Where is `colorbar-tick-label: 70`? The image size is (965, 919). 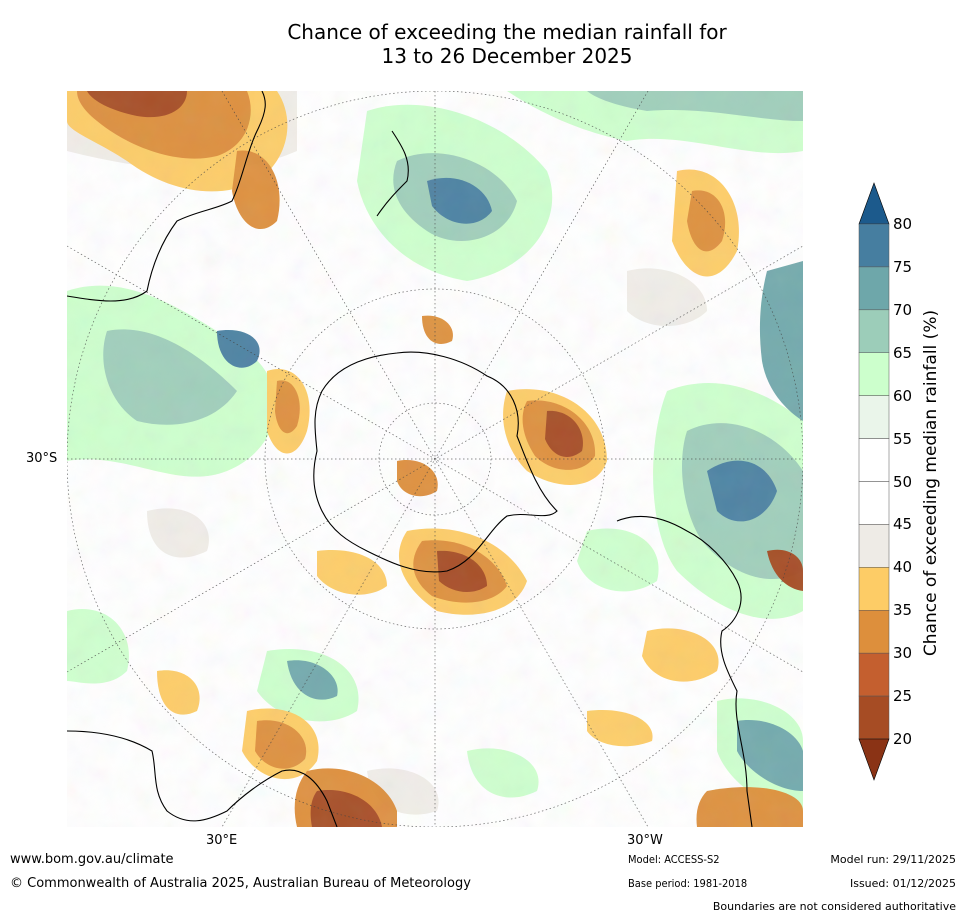
colorbar-tick-label: 70 is located at coordinates (903, 309).